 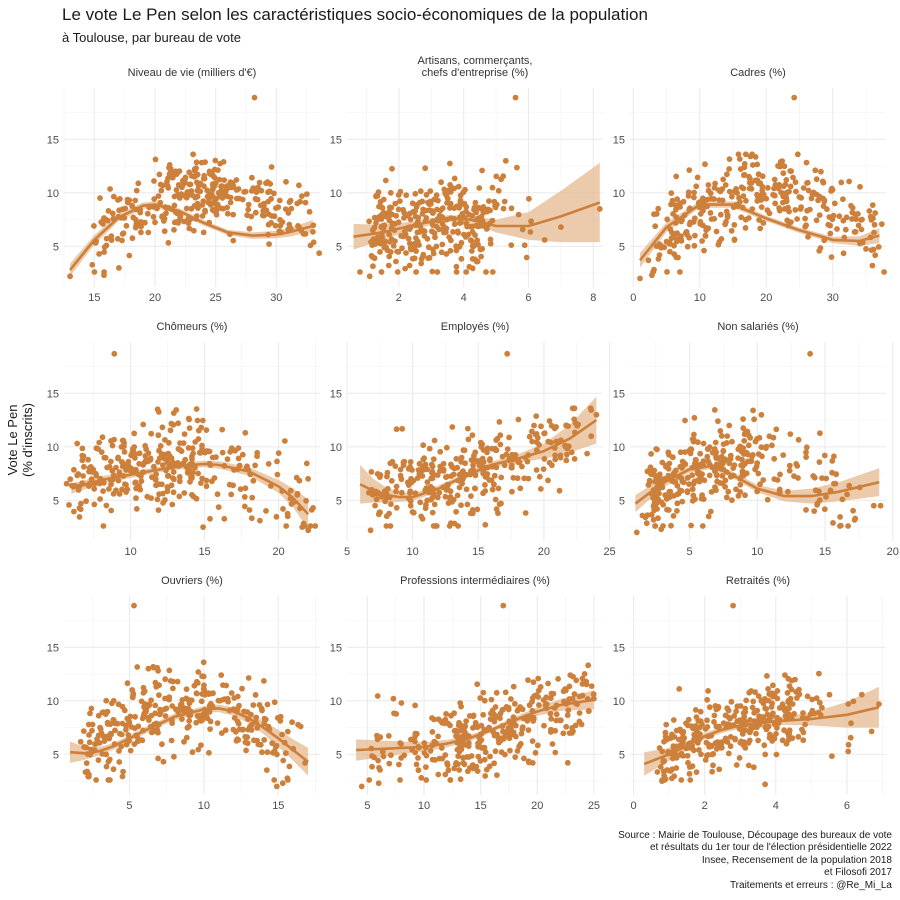 What do you see at coordinates (757, 484) in the screenshot?
I see `smooth-line` at bounding box center [757, 484].